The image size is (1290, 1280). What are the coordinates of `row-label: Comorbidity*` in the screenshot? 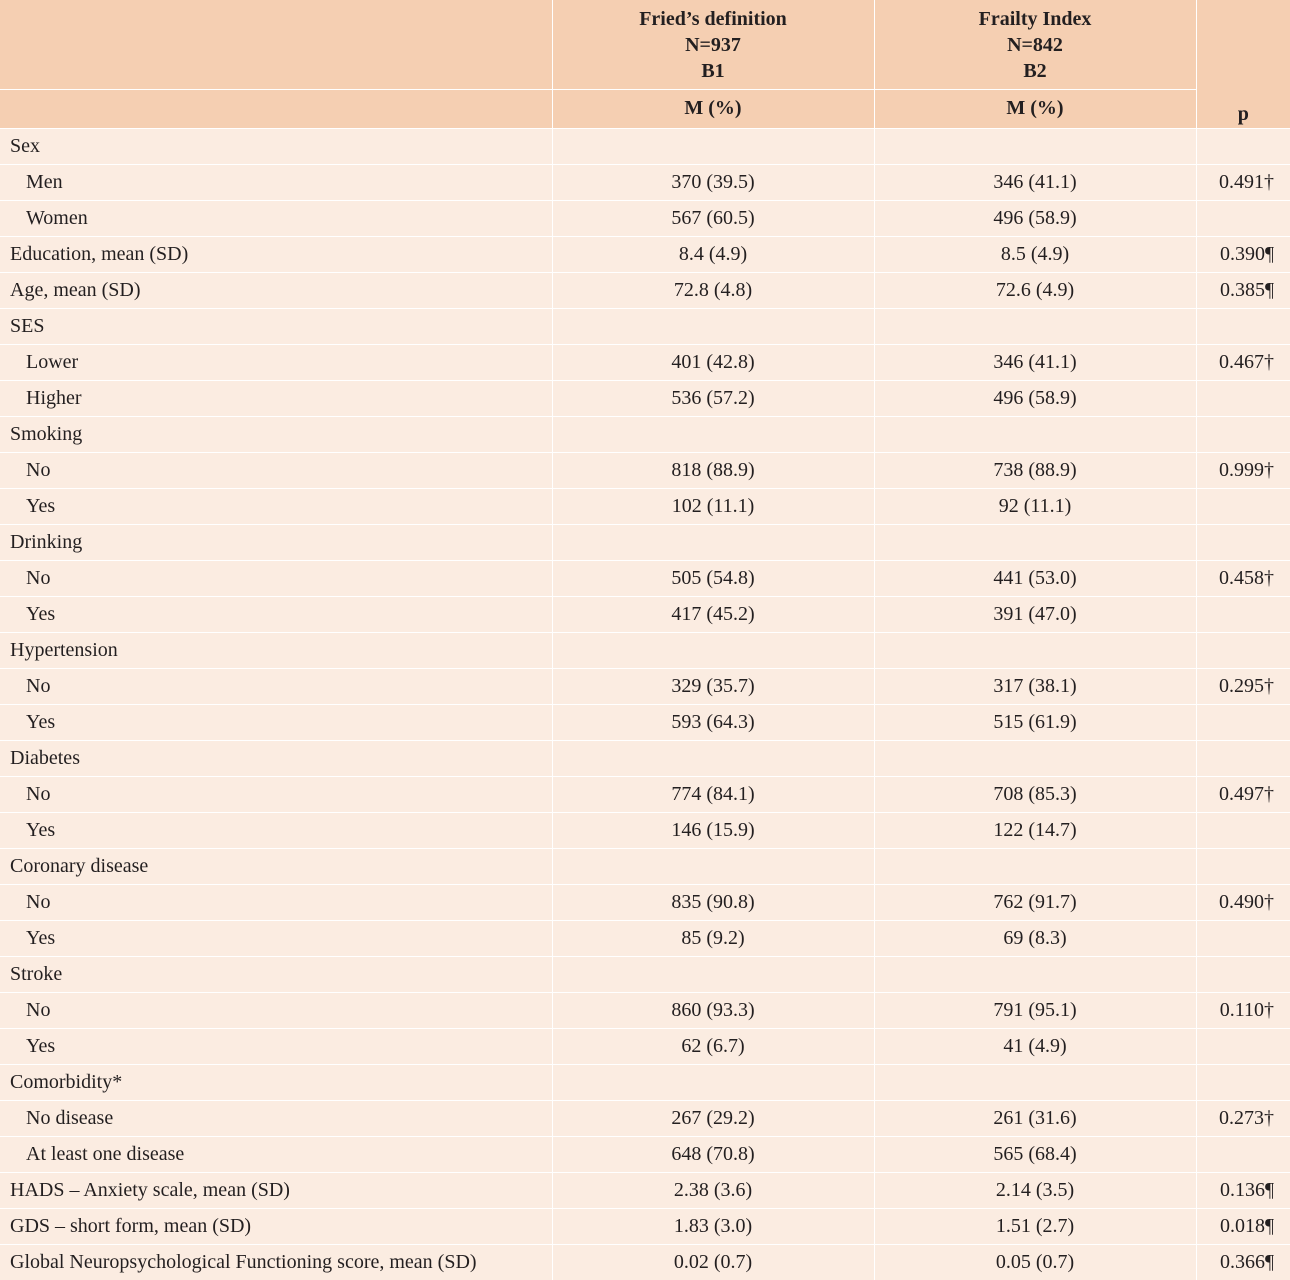 It's located at (276, 1081).